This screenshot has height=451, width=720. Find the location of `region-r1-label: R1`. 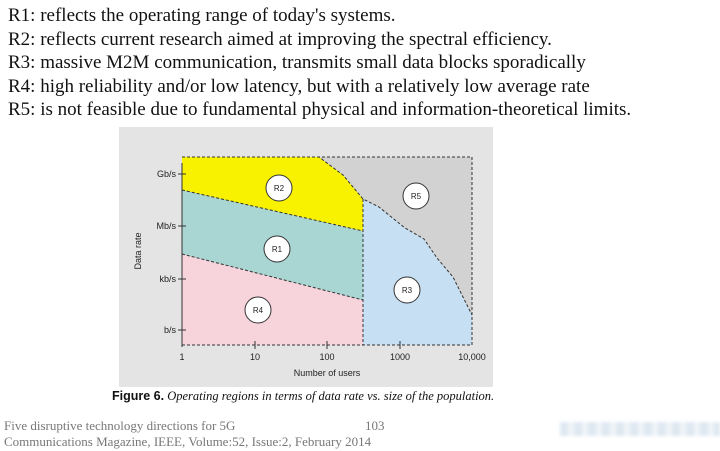

region-r1-label: R1 is located at coordinates (277, 249).